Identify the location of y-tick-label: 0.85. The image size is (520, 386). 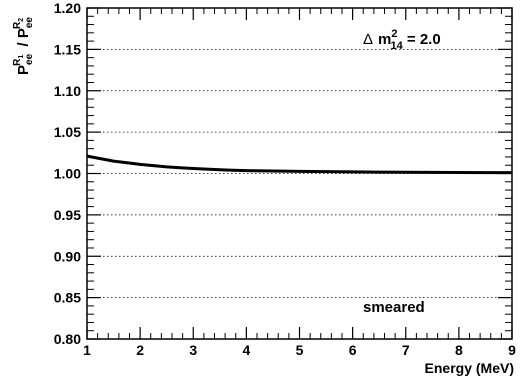
(67, 298).